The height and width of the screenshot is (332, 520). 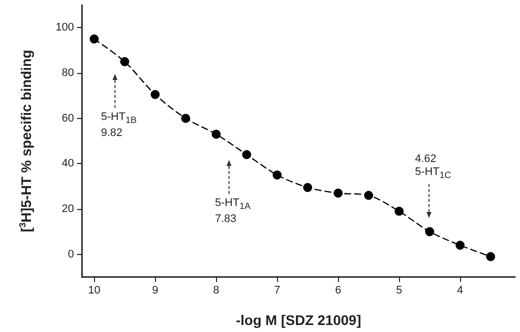 I want to click on x-axis-title: -log M [SDZ 21009], so click(x=299, y=320).